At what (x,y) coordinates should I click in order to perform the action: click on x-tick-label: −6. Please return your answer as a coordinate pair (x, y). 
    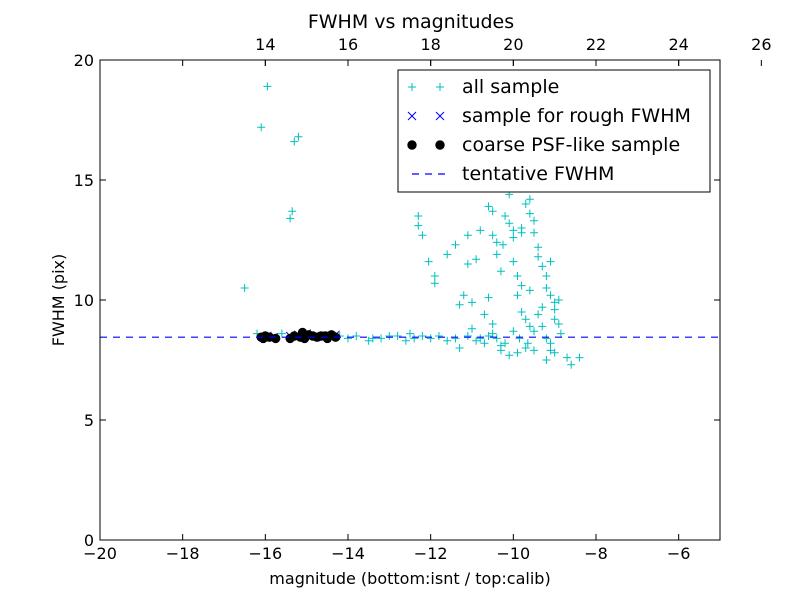
    Looking at the image, I should click on (679, 553).